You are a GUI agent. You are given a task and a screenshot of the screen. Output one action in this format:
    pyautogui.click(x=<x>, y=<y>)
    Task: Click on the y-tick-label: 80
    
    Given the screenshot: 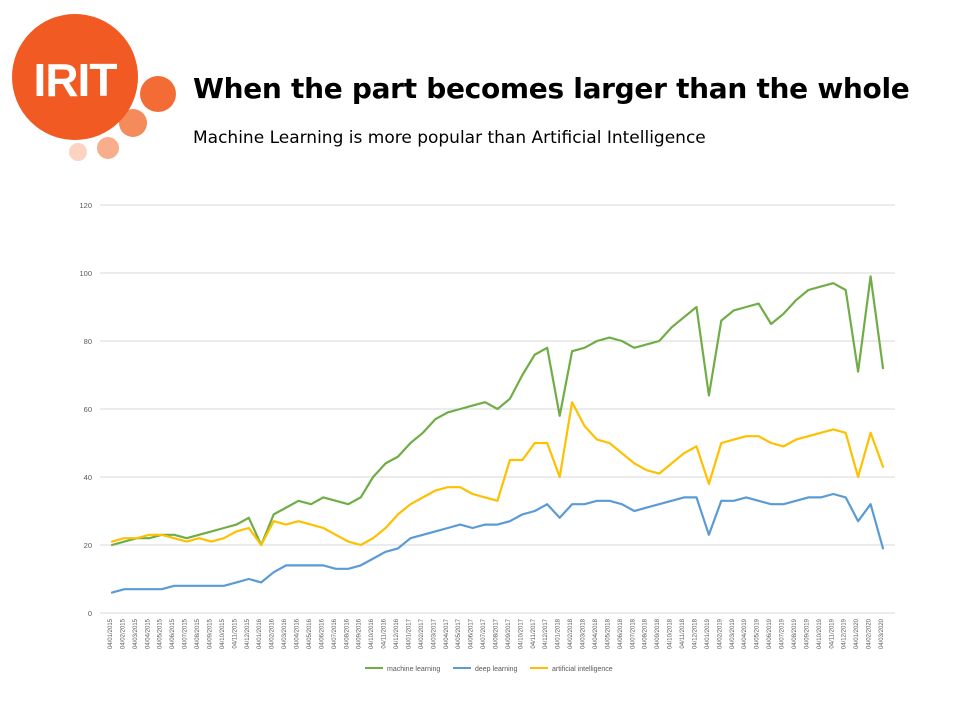 What is the action you would take?
    pyautogui.click(x=88, y=341)
    